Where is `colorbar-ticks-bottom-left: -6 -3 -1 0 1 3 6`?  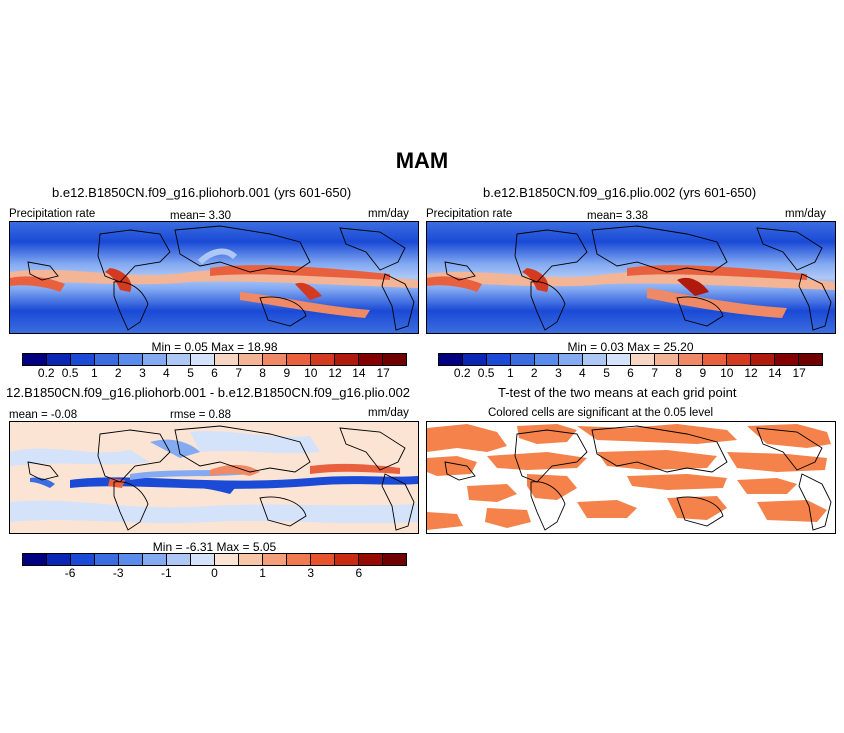
colorbar-ticks-bottom-left: -6 -3 -1 0 1 3 6 is located at coordinates (214, 573).